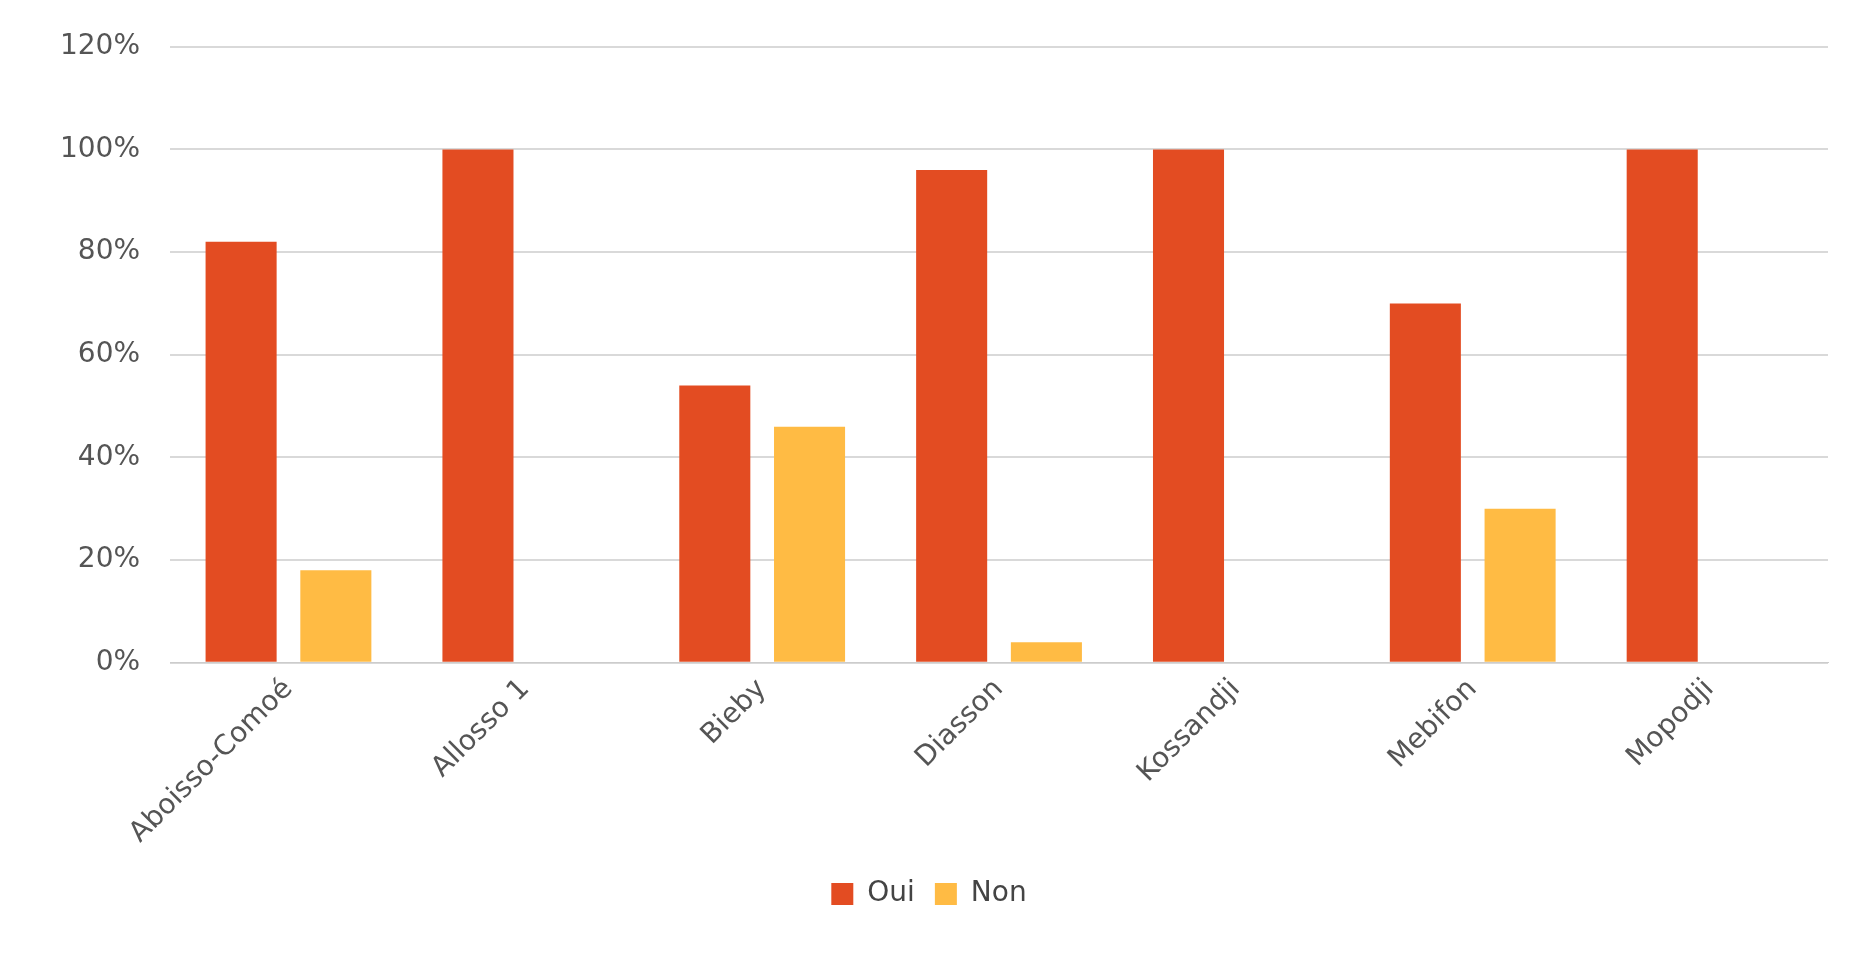 The height and width of the screenshot is (958, 1858). I want to click on y-tick-label: 20%, so click(109, 558).